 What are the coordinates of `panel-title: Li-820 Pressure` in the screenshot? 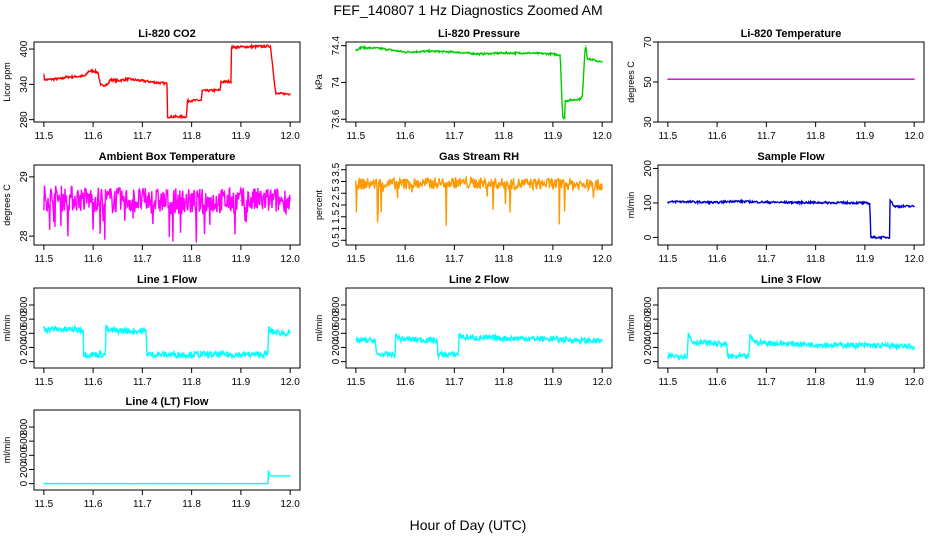 It's located at (479, 34).